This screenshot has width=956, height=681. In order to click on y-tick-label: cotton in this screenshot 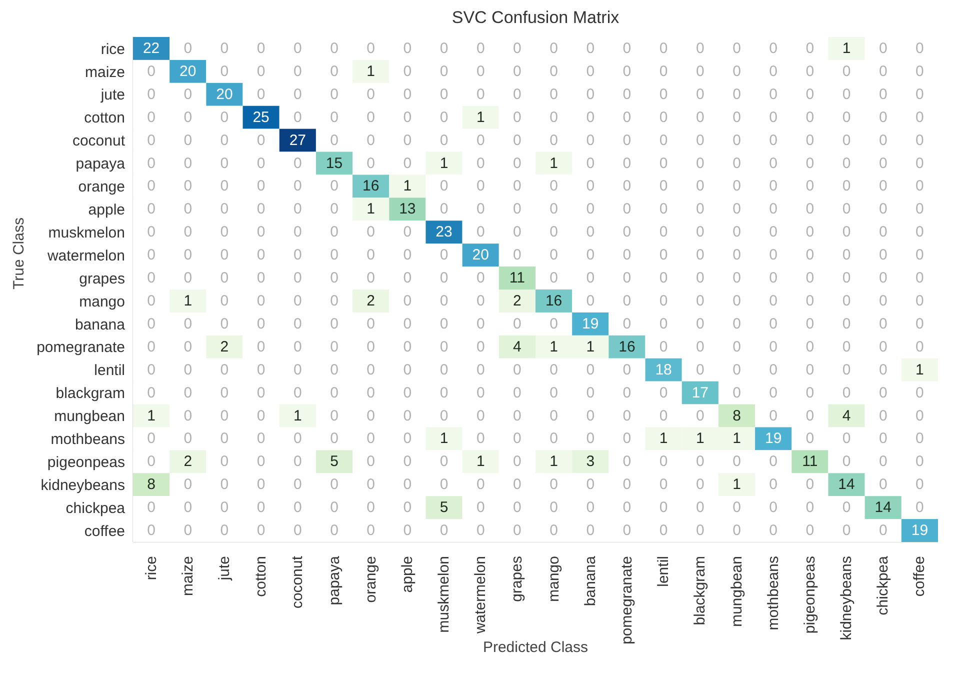, I will do `click(104, 118)`.